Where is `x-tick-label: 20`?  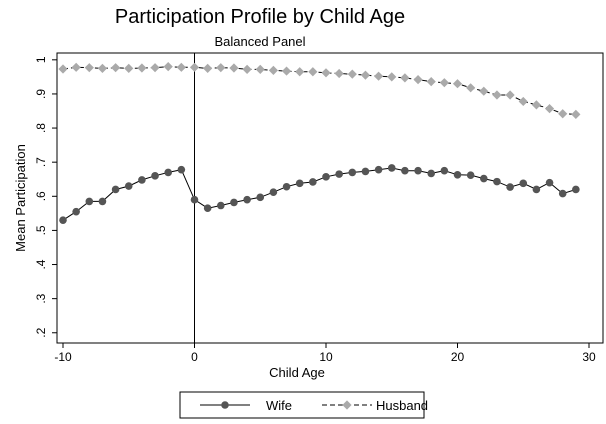 x-tick-label: 20 is located at coordinates (458, 357).